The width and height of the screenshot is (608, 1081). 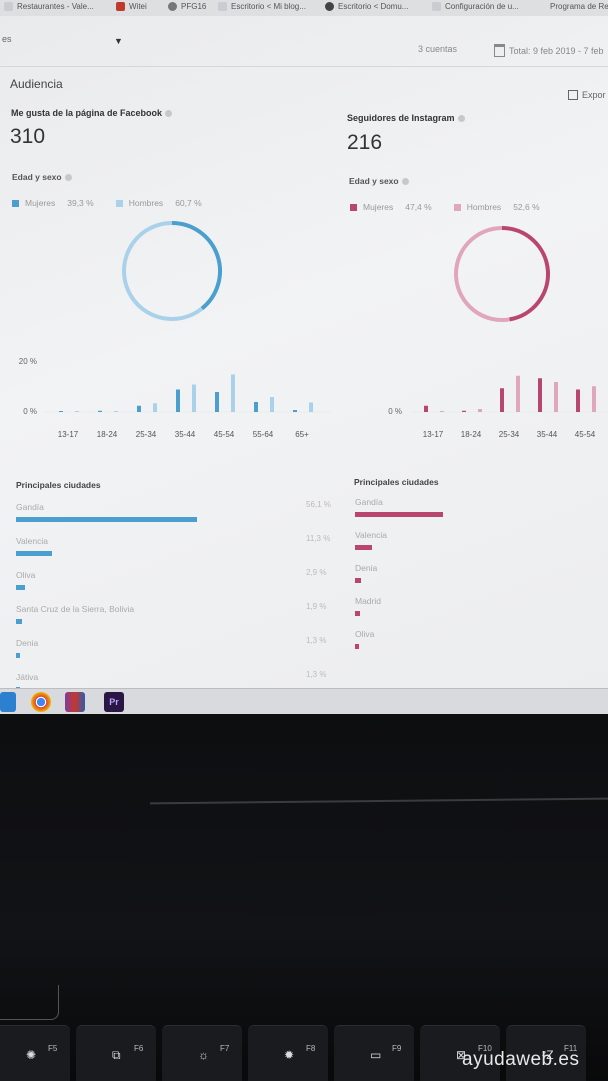 I want to click on city-name: Denia, so click(x=366, y=568).